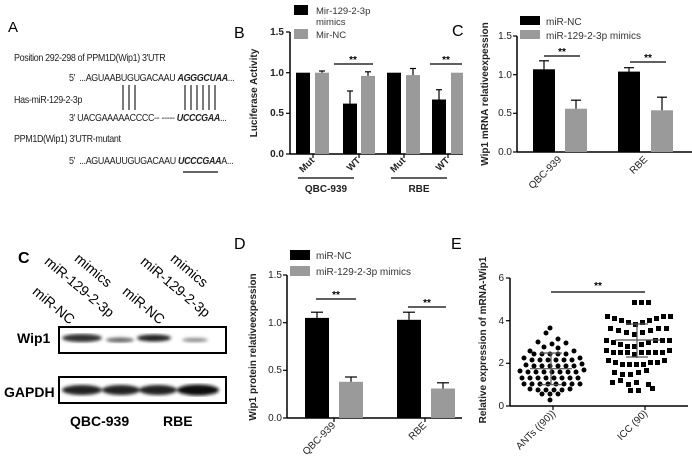 The image size is (692, 474). What do you see at coordinates (485, 93) in the screenshot?
I see `y-axis-label: Wip1 mRNA relativeexpession` at bounding box center [485, 93].